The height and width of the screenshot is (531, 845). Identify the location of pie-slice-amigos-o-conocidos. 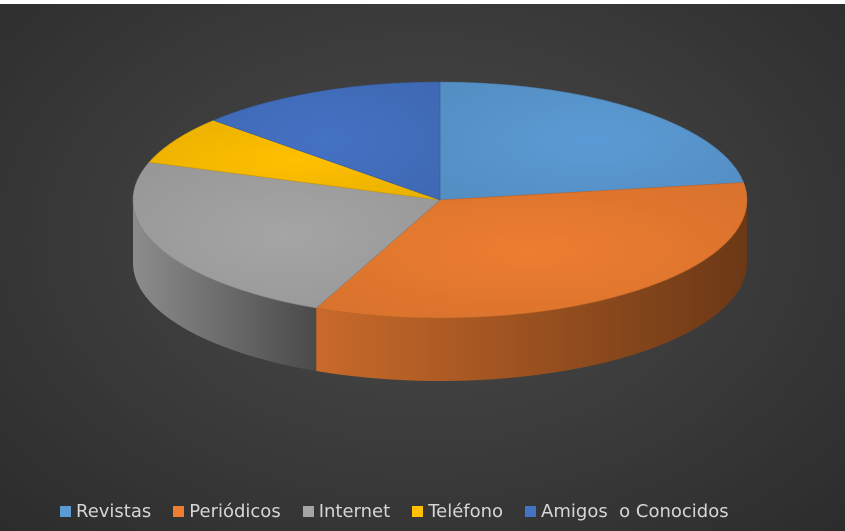
(326, 141).